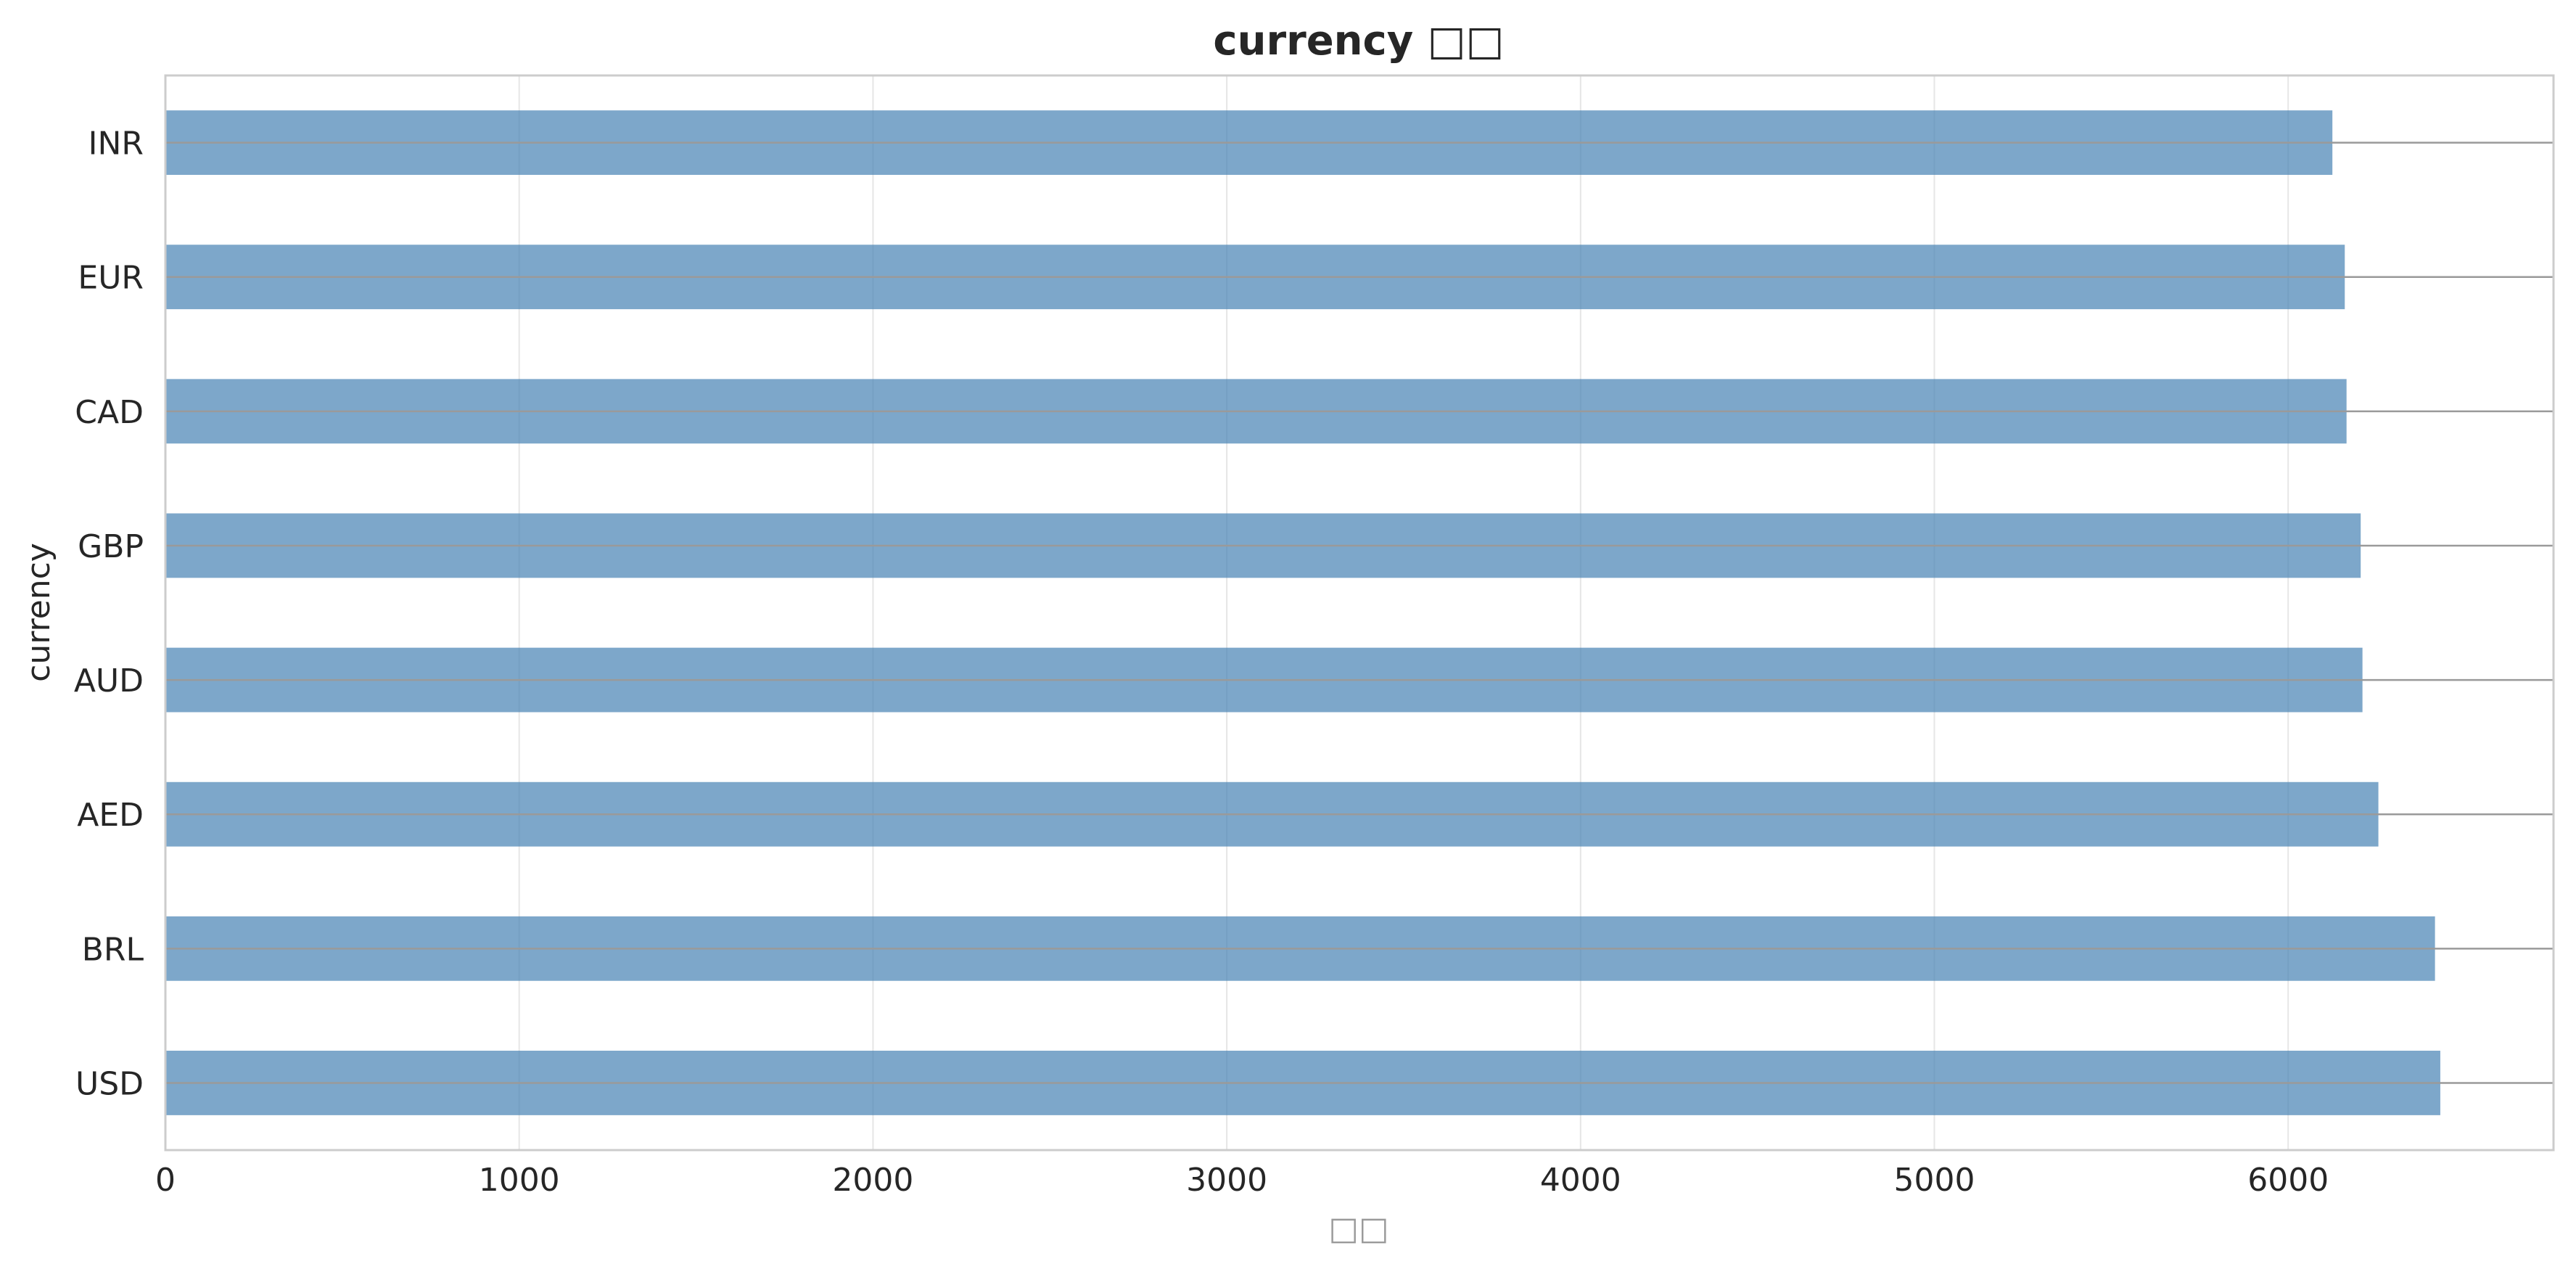  I want to click on chart-title: currency □□, so click(1358, 41).